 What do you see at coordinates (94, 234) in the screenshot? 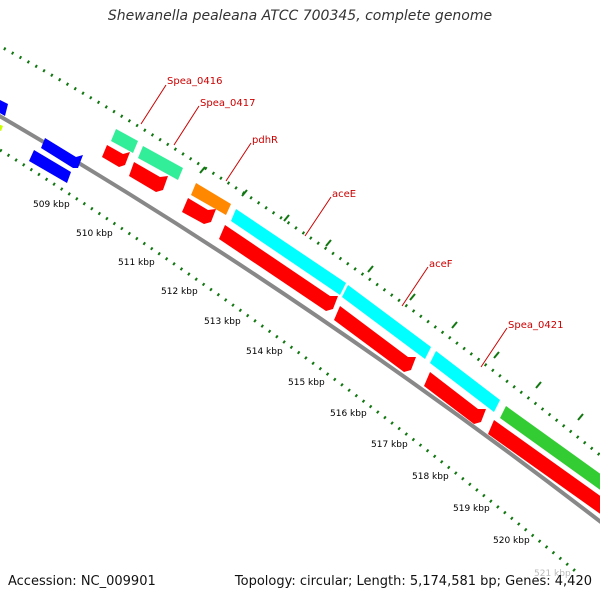
I see `scale-label: 510 kbp` at bounding box center [94, 234].